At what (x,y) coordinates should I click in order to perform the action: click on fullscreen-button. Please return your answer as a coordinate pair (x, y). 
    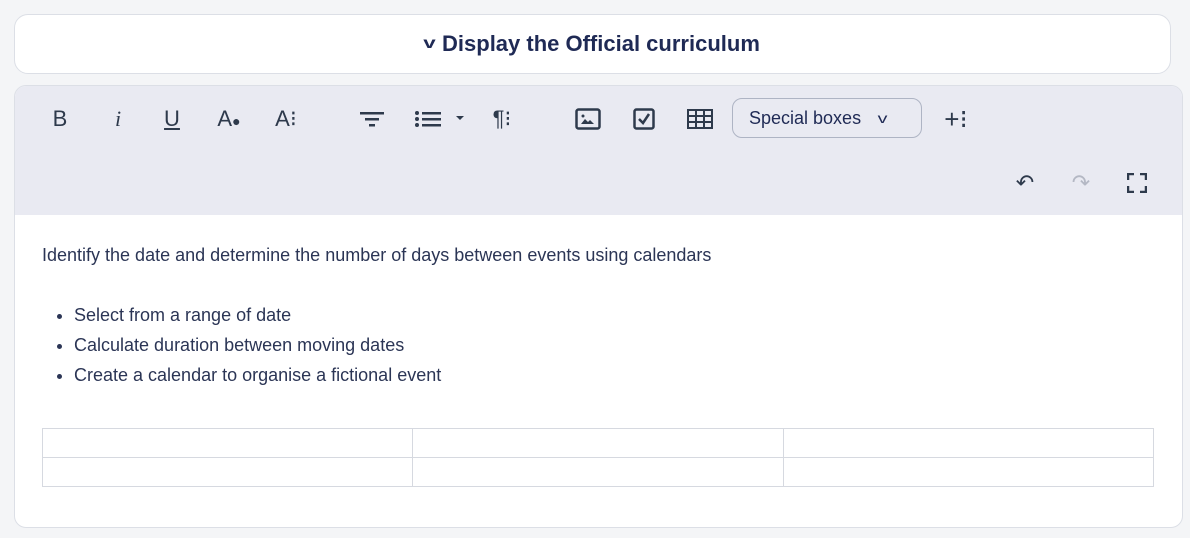
    Looking at the image, I should click on (1137, 183).